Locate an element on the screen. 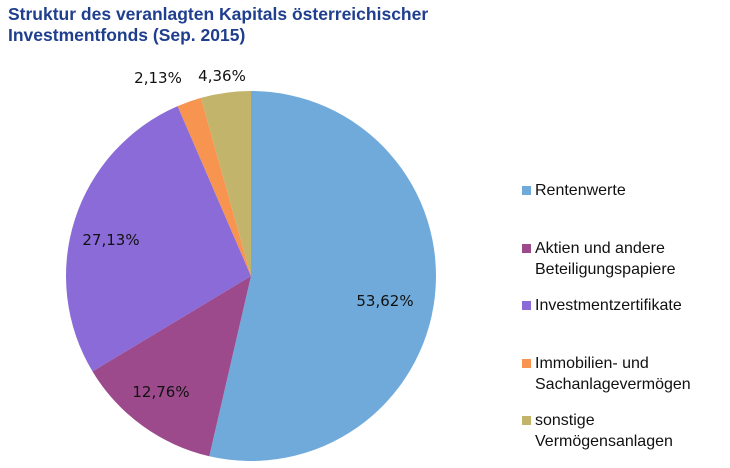 This screenshot has width=730, height=468. data-label-3: 27,13% is located at coordinates (110, 240).